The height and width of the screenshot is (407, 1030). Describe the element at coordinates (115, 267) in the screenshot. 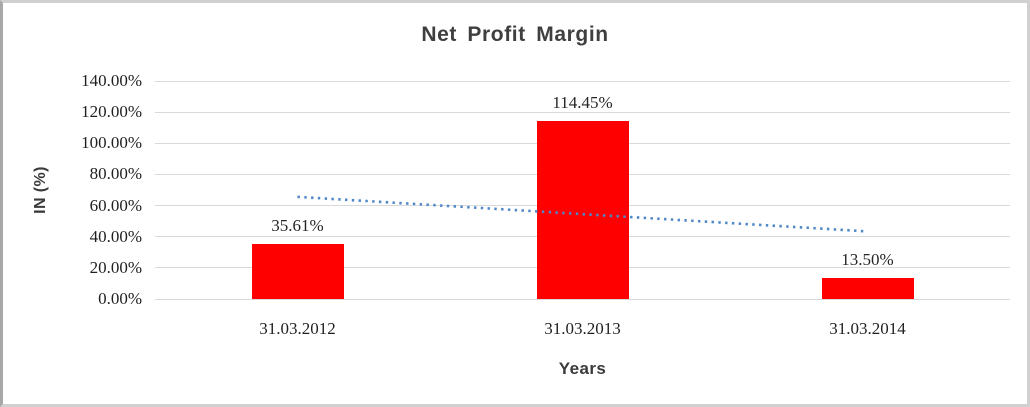

I see `y-tick-label: 20.00%` at that location.